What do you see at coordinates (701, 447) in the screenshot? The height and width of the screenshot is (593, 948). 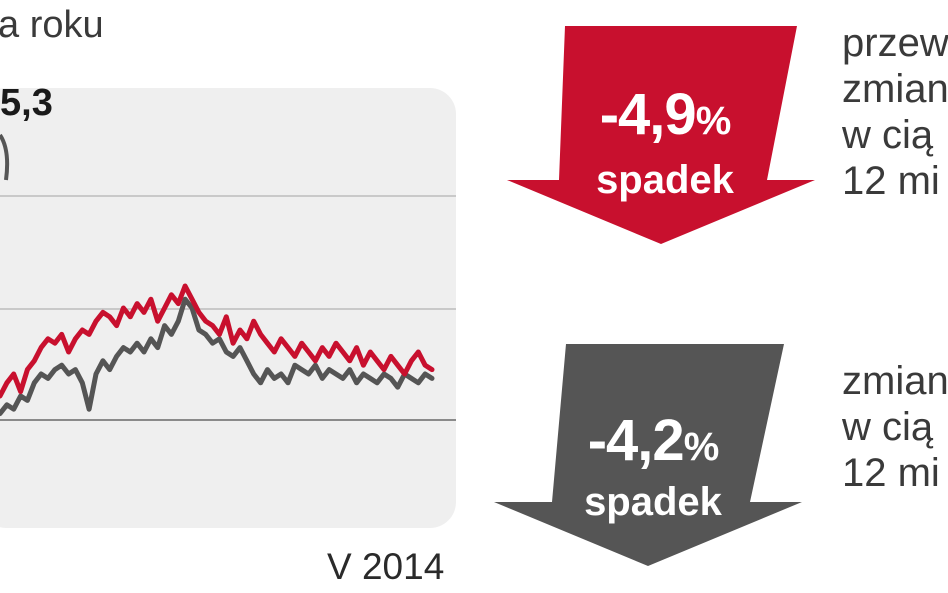 I see `indicator-2-unit: %` at bounding box center [701, 447].